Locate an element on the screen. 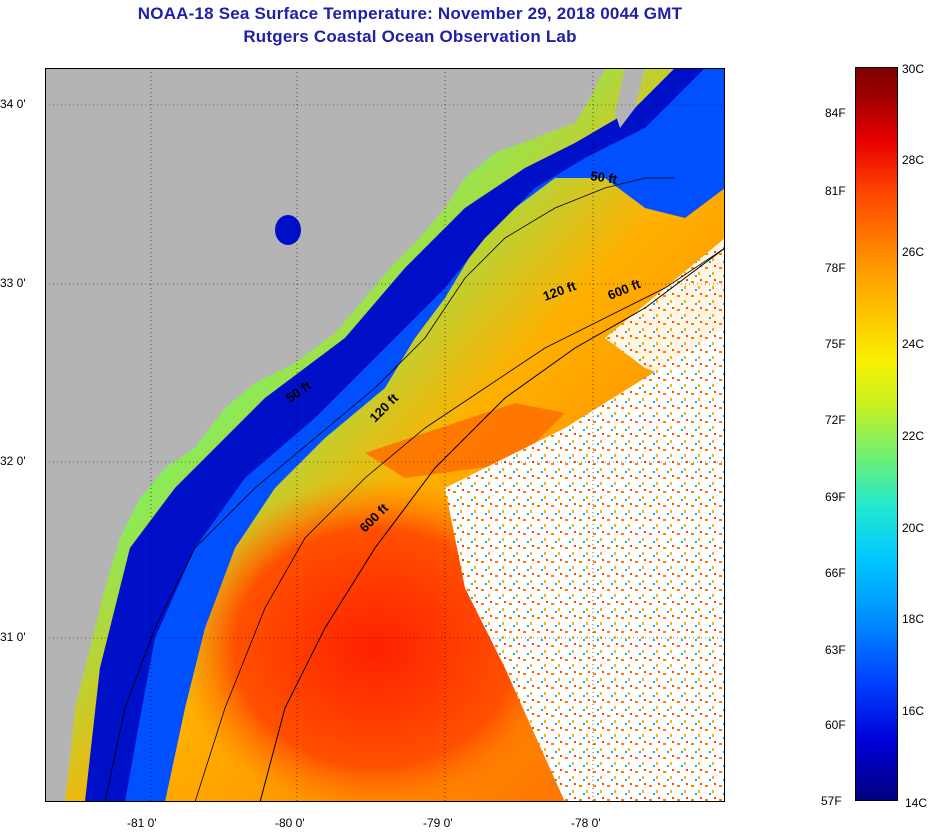 This screenshot has height=832, width=936. colorbar-c-label-16: 16C is located at coordinates (913, 711).